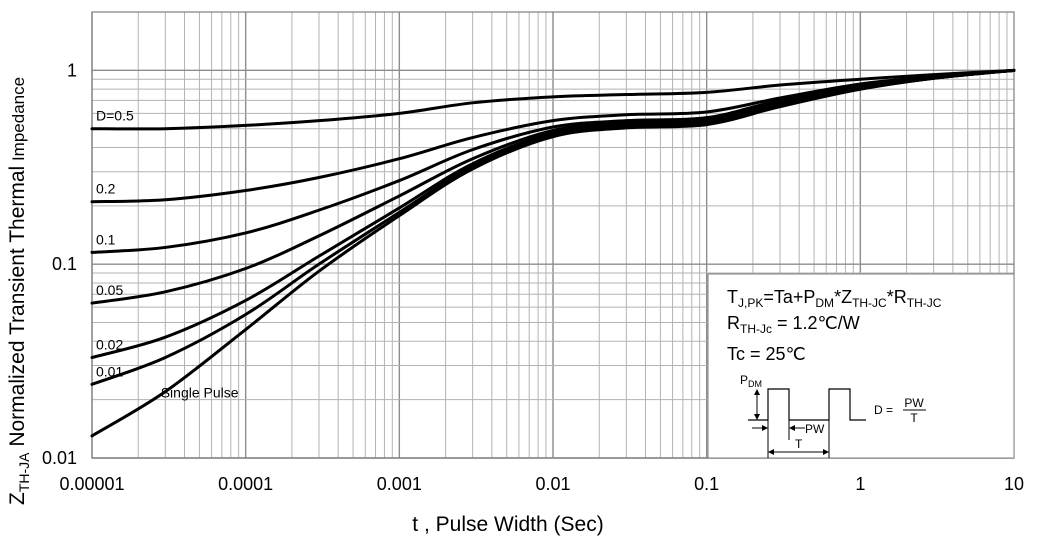  I want to click on x-tick-label: 10, so click(1014, 484).